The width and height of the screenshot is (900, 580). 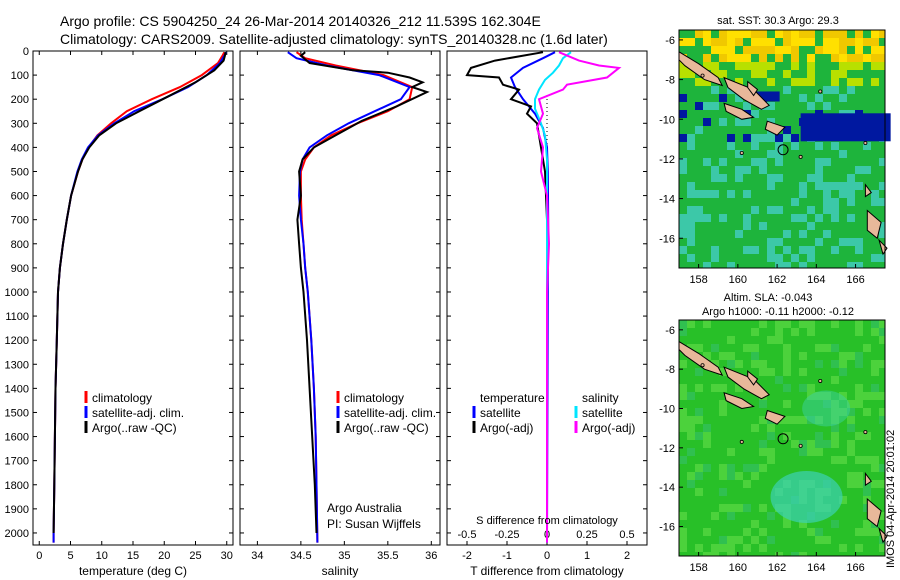 I want to click on x-tick-label: 166, so click(x=855, y=280).